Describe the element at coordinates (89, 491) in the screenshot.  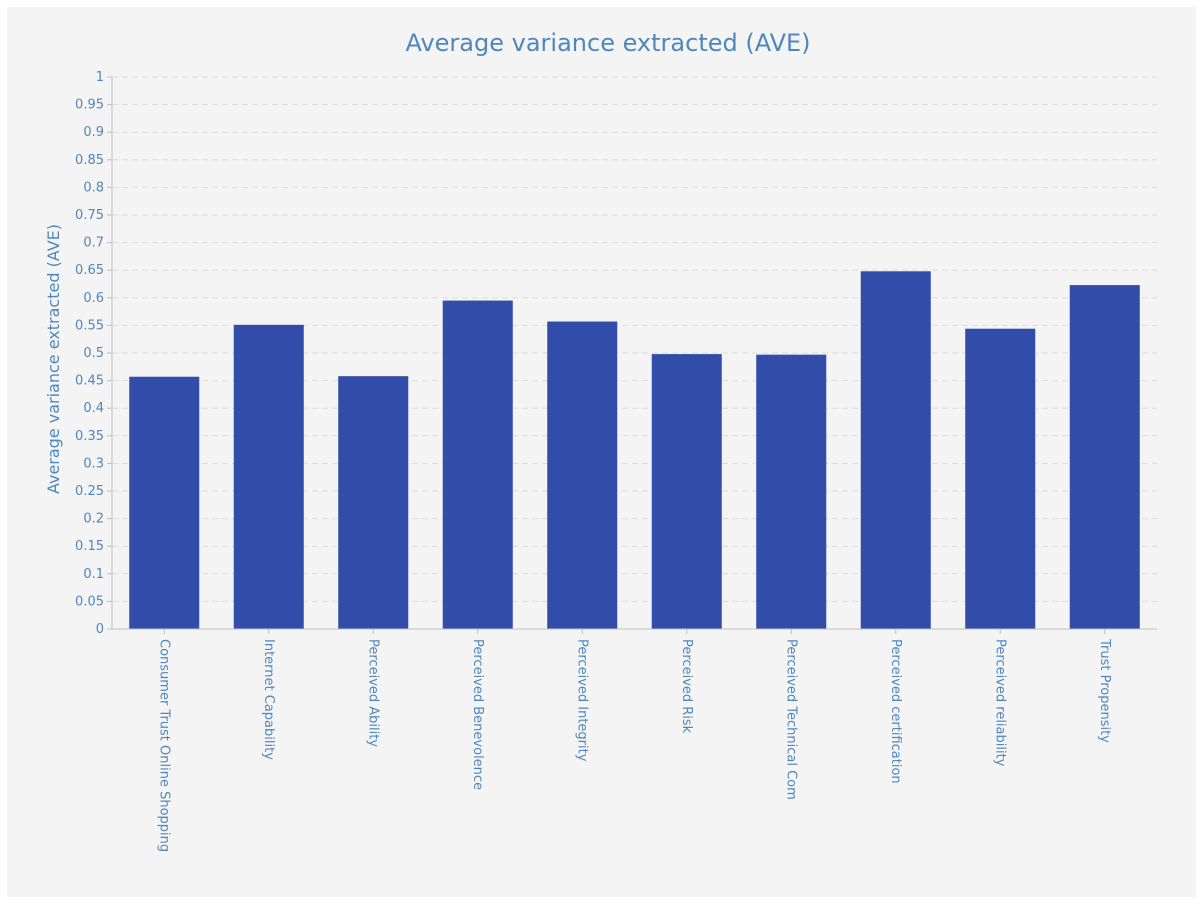
I see `y-tick-label: 0.25` at that location.